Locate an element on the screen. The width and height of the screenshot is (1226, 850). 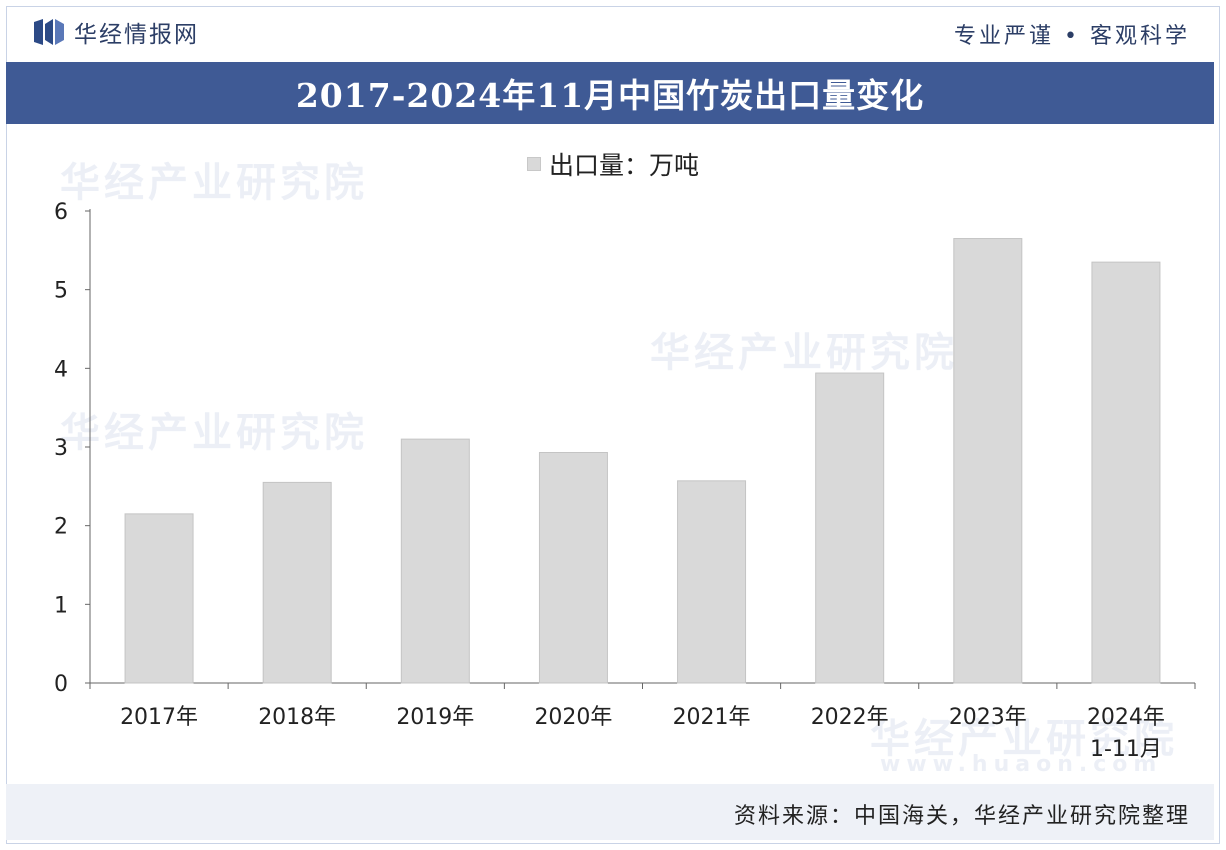
x-tick-label: 2020年 is located at coordinates (573, 717).